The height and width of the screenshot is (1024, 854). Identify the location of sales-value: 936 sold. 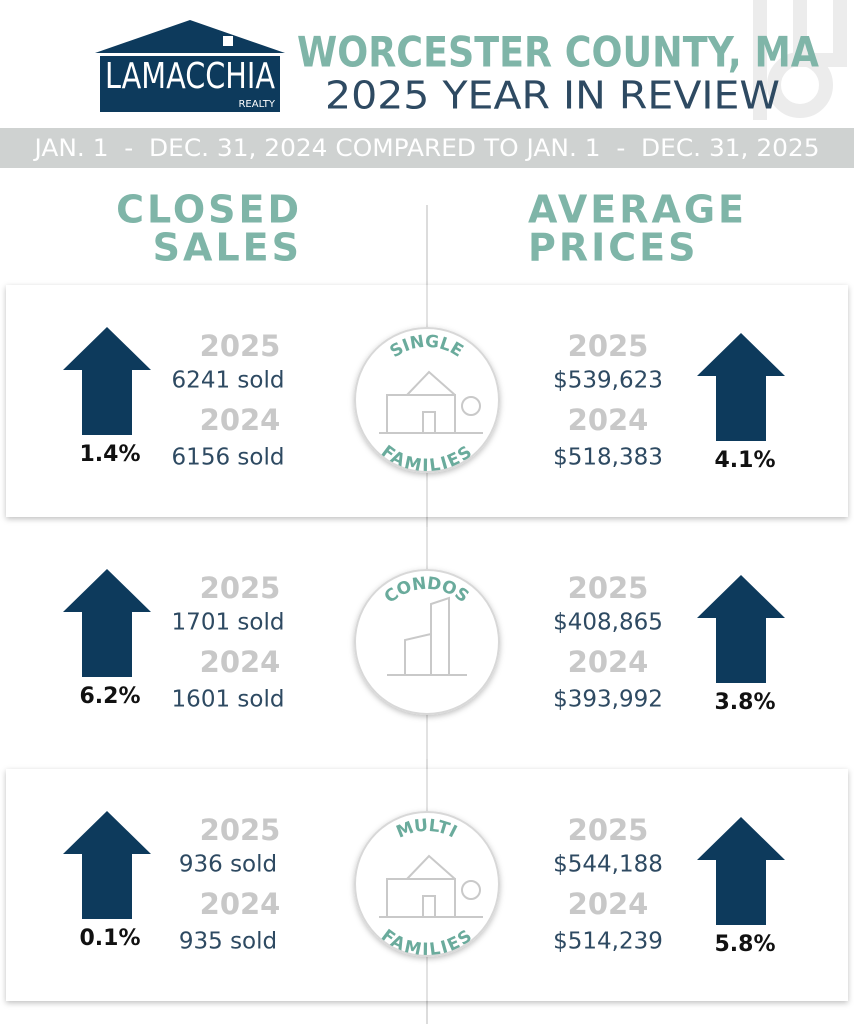
(228, 865).